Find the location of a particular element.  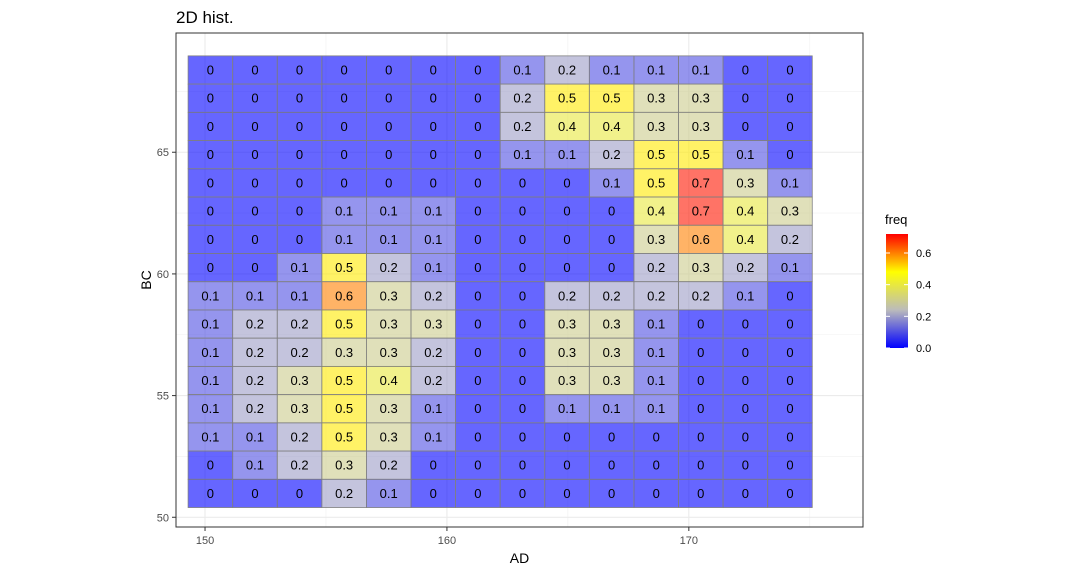

x-tick-label: 150 is located at coordinates (205, 541).